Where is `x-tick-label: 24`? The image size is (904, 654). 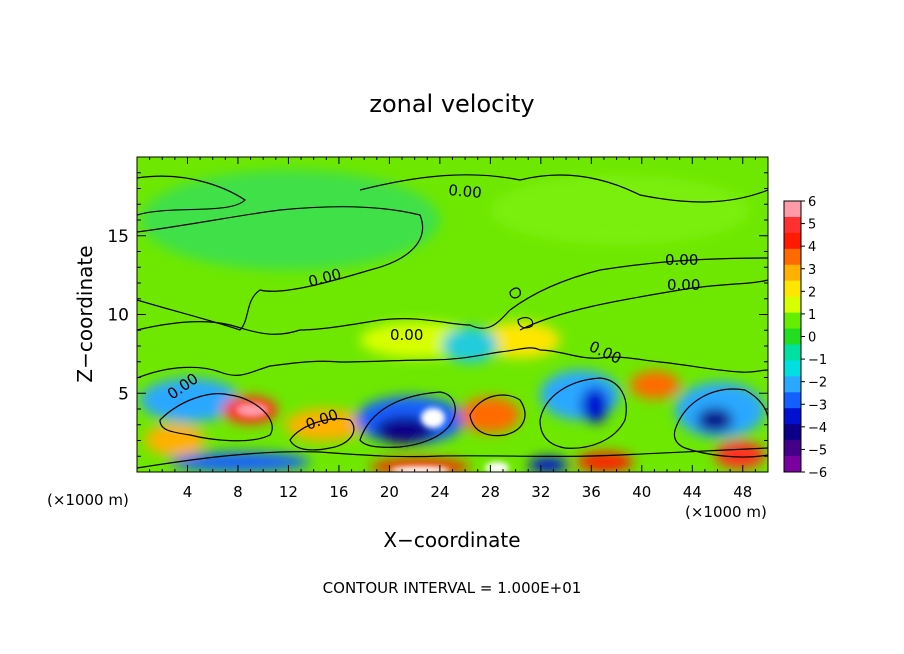 x-tick-label: 24 is located at coordinates (439, 492).